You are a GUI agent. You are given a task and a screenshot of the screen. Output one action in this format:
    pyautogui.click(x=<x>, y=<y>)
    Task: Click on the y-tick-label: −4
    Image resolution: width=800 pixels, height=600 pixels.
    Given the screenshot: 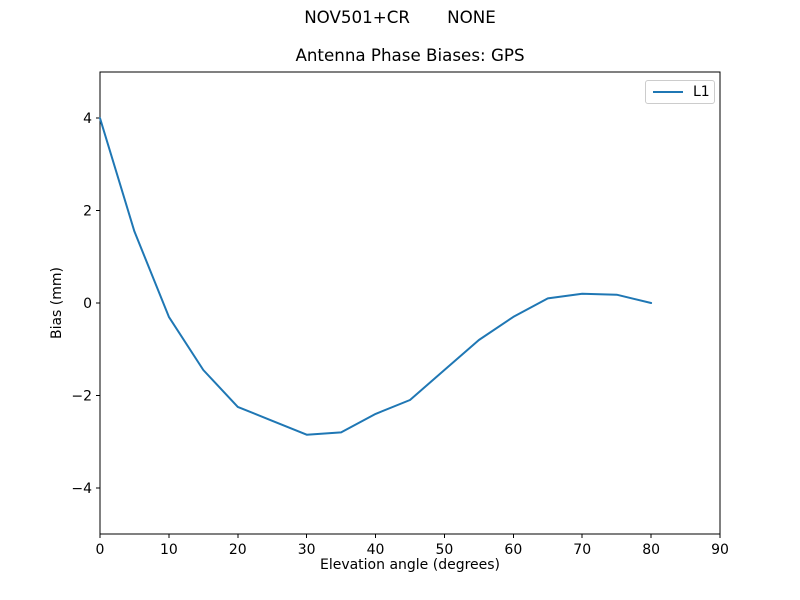 What is the action you would take?
    pyautogui.click(x=81, y=489)
    